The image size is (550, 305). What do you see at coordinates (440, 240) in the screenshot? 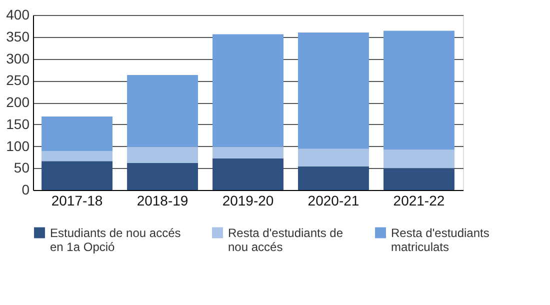
I see `legend-label: Resta d'estudiants matriculats` at bounding box center [440, 240].